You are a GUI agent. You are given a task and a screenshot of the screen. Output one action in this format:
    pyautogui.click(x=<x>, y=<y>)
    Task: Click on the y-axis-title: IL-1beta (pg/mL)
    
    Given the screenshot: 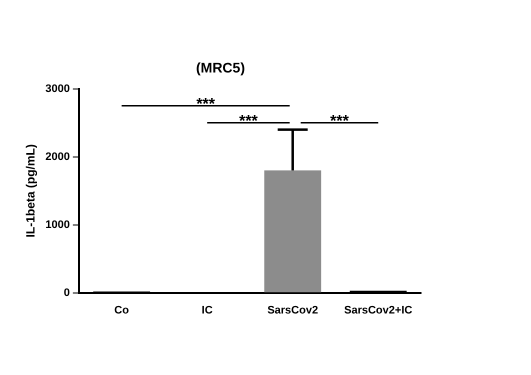 What is the action you would take?
    pyautogui.click(x=31, y=191)
    